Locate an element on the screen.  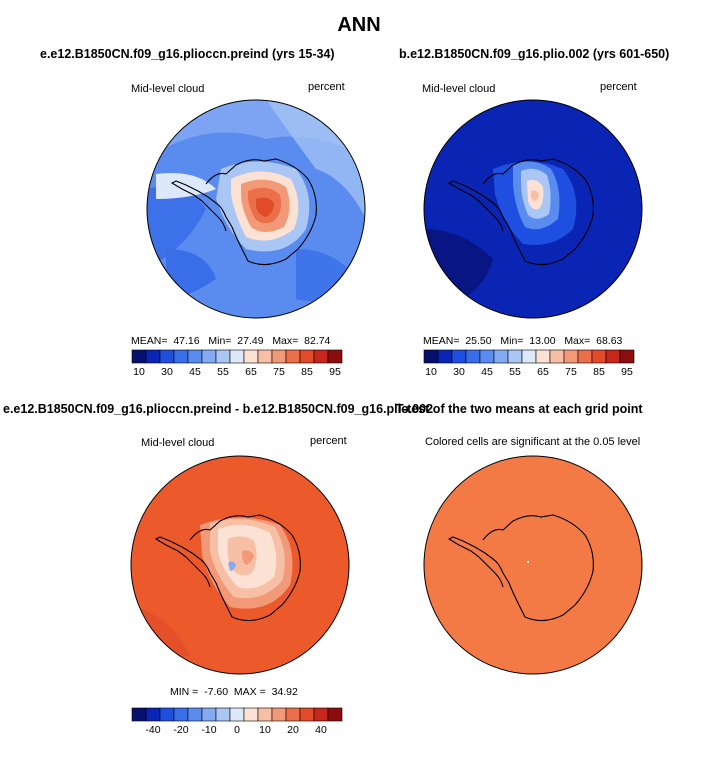
main-title: ANN is located at coordinates (359, 25).